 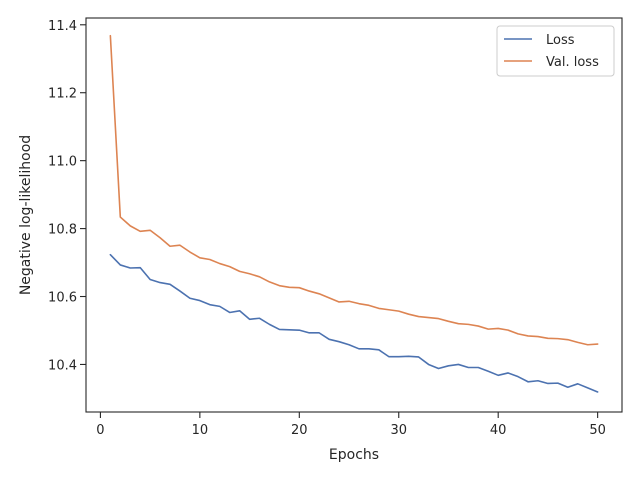 What do you see at coordinates (398, 430) in the screenshot?
I see `x-tick-label: 30` at bounding box center [398, 430].